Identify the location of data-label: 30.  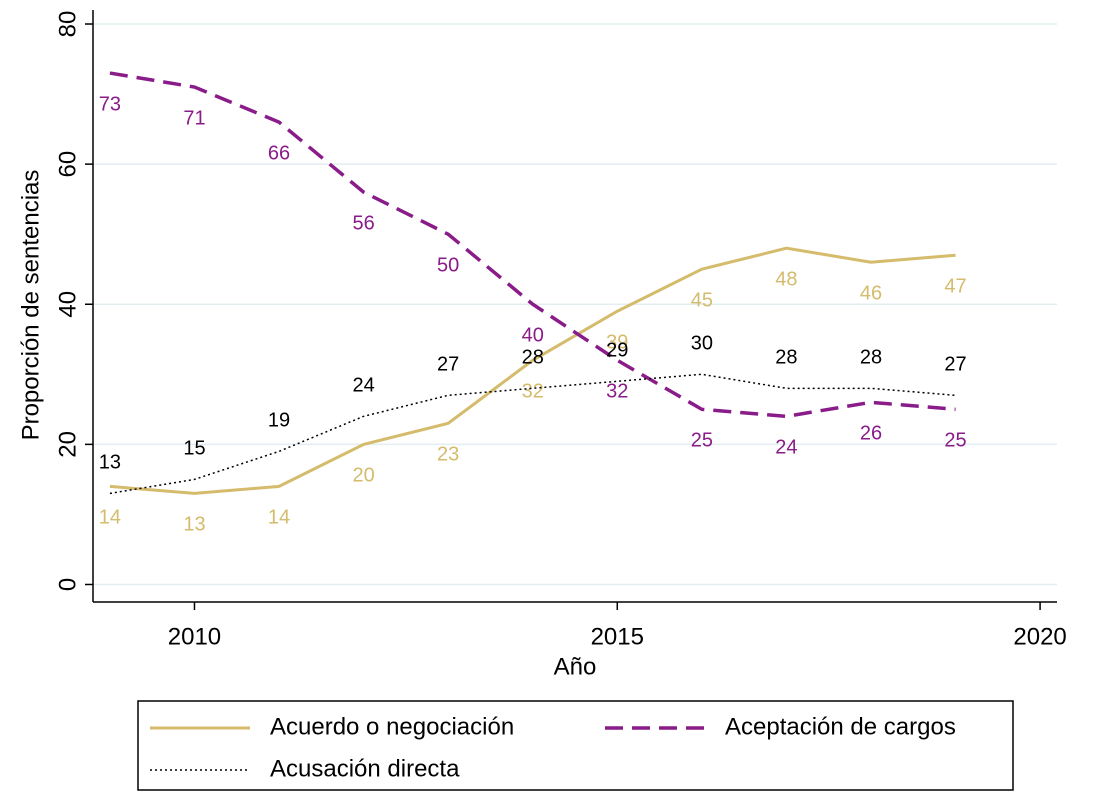
(702, 344).